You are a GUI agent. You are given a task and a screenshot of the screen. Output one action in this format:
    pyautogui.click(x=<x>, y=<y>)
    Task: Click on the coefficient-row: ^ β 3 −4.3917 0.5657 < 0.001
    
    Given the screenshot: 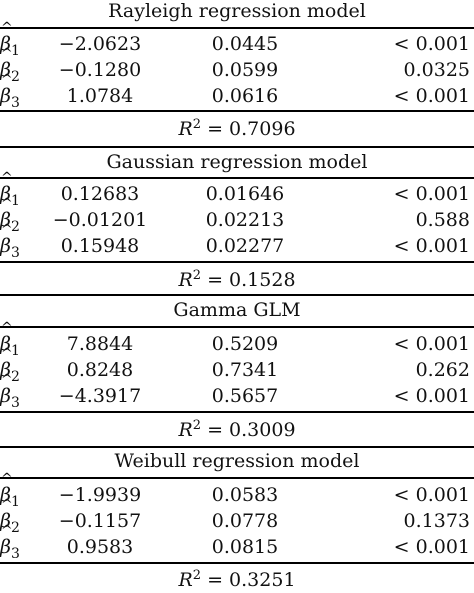 What is the action you would take?
    pyautogui.click(x=237, y=391)
    